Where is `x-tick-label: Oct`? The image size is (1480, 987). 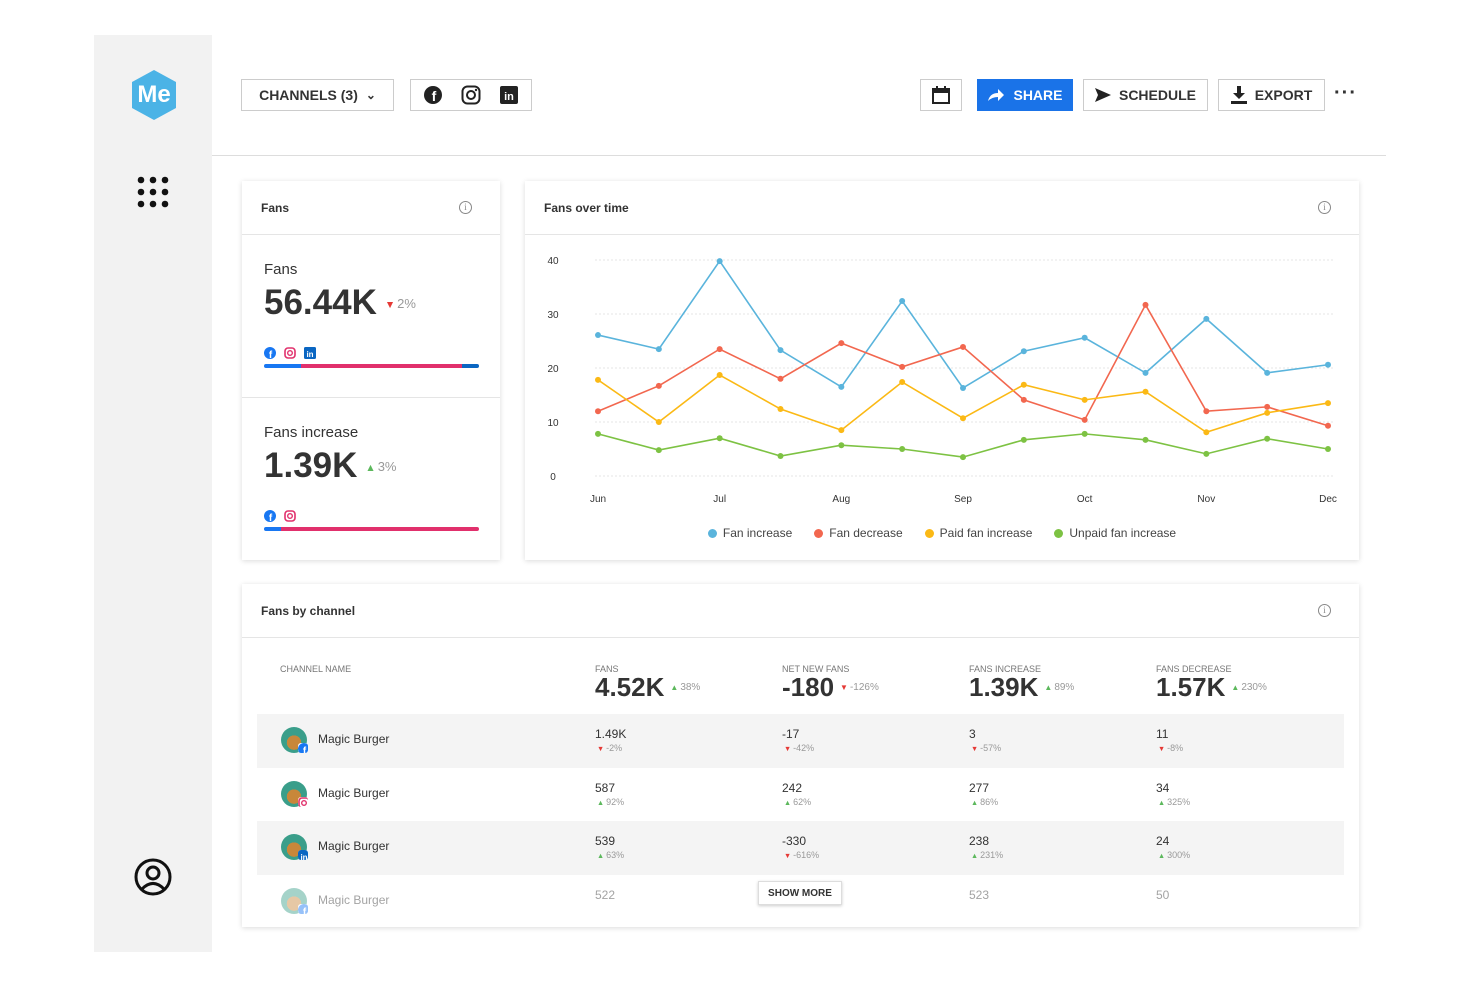 x-tick-label: Oct is located at coordinates (1085, 499).